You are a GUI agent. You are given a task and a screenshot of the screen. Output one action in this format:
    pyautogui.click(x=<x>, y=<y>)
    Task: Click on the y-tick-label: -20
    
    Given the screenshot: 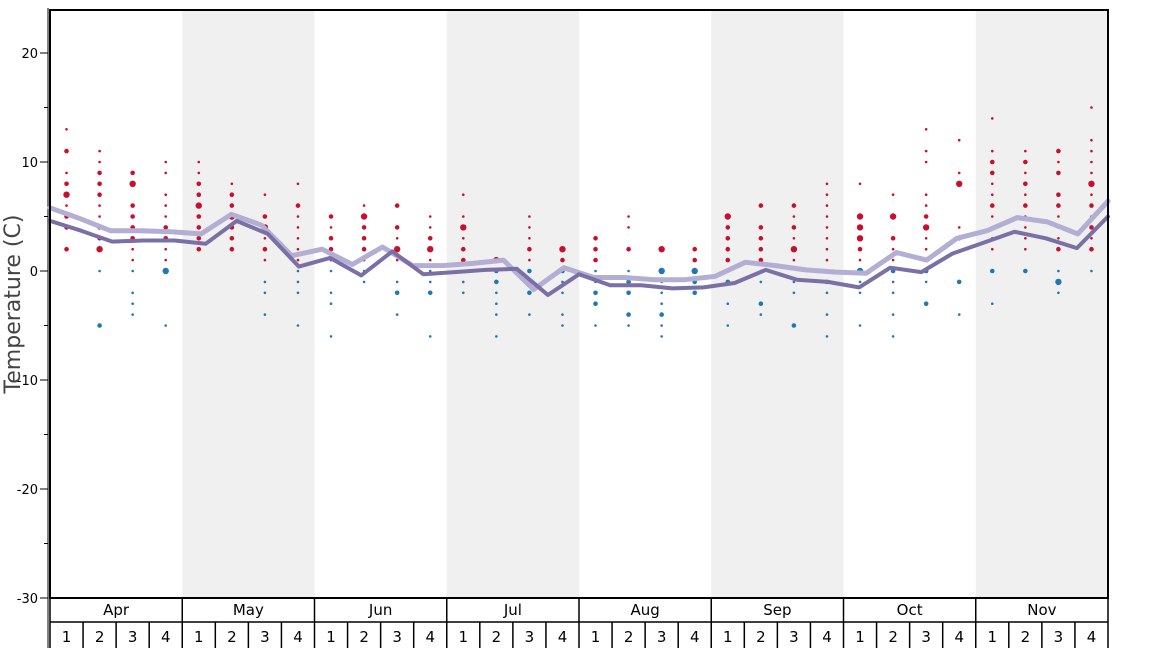 What is the action you would take?
    pyautogui.click(x=27, y=490)
    